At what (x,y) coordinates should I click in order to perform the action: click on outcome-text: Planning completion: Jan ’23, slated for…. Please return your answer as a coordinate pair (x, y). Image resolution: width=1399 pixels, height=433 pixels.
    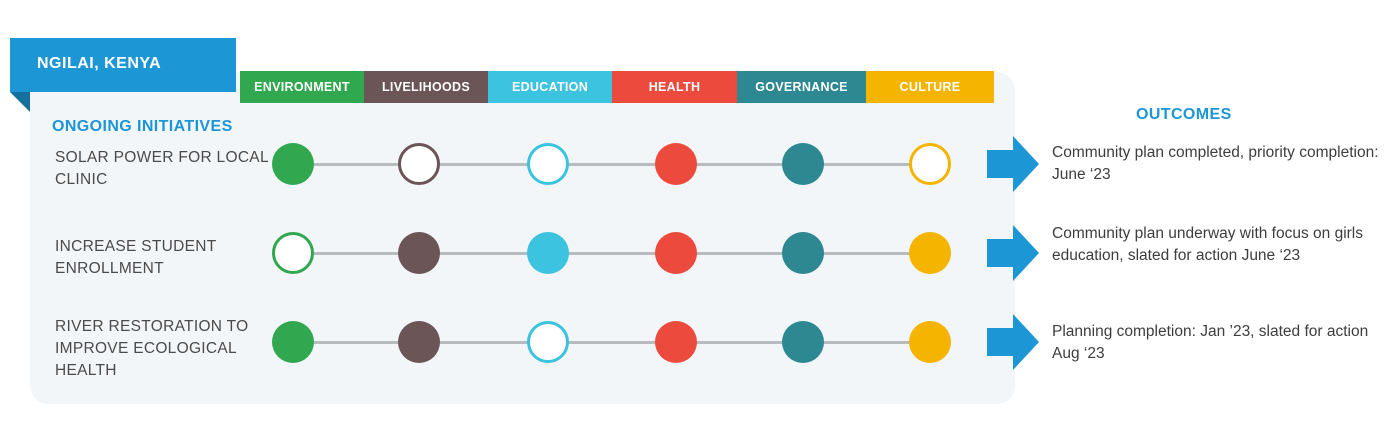
    Looking at the image, I should click on (1210, 342).